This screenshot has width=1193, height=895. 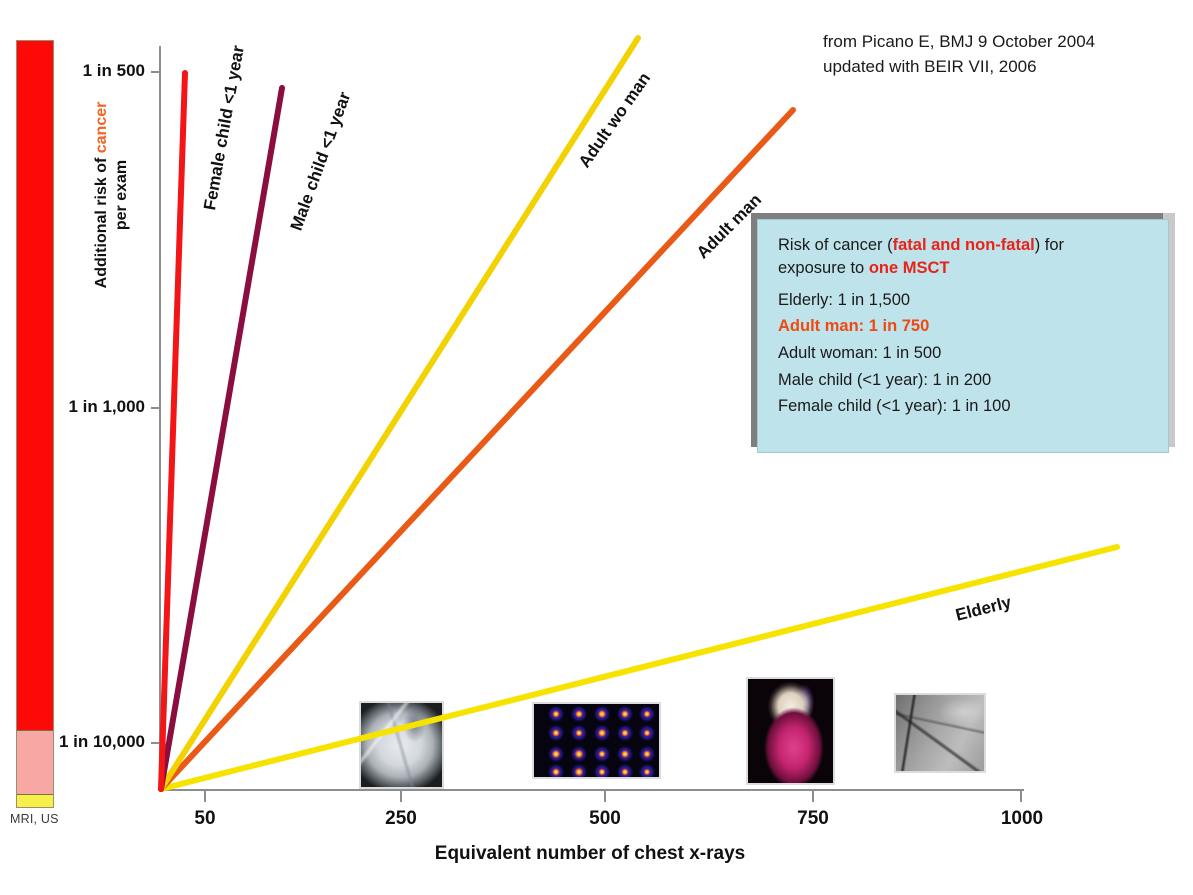 I want to click on y-tick-label-1-in-1000: 1 in 1,000, so click(x=106, y=406).